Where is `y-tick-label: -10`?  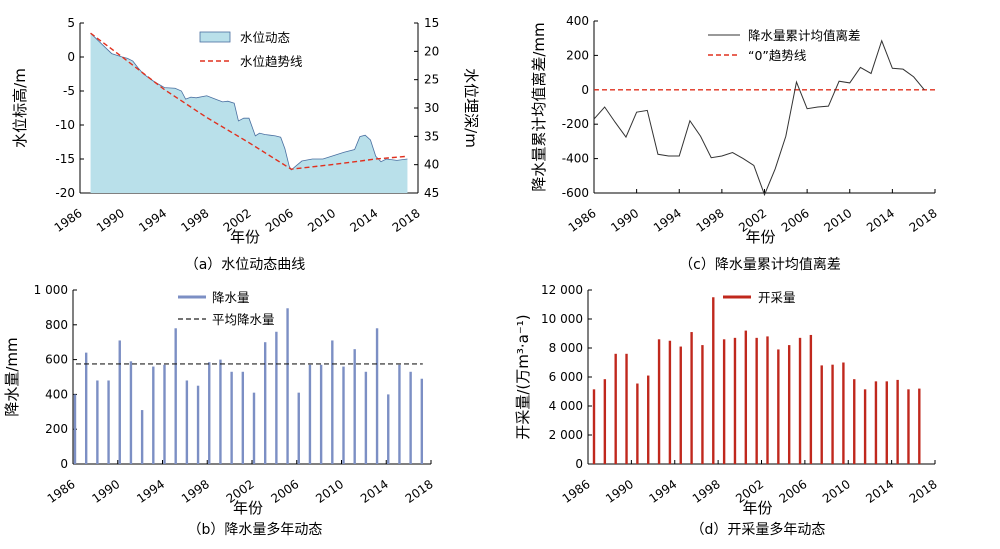 y-tick-label: -10 is located at coordinates (65, 125).